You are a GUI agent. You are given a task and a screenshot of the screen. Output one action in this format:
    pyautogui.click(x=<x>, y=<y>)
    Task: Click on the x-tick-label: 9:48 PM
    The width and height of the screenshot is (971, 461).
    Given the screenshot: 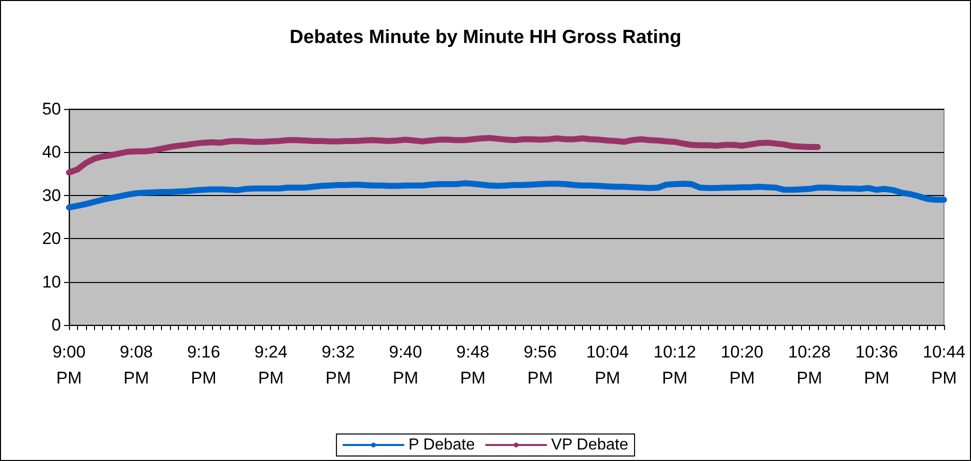 What is the action you would take?
    pyautogui.click(x=473, y=365)
    